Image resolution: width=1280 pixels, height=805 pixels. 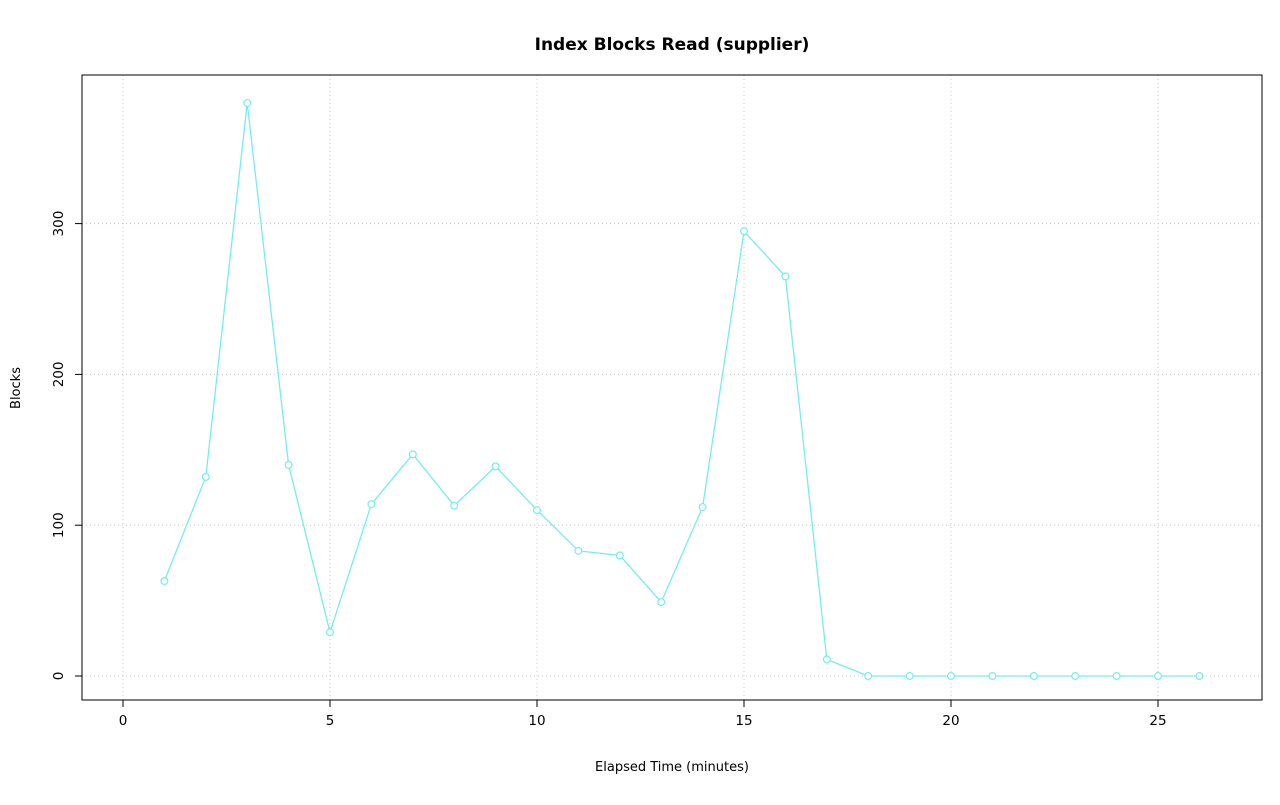 What do you see at coordinates (59, 224) in the screenshot?
I see `y-tick-label: 300` at bounding box center [59, 224].